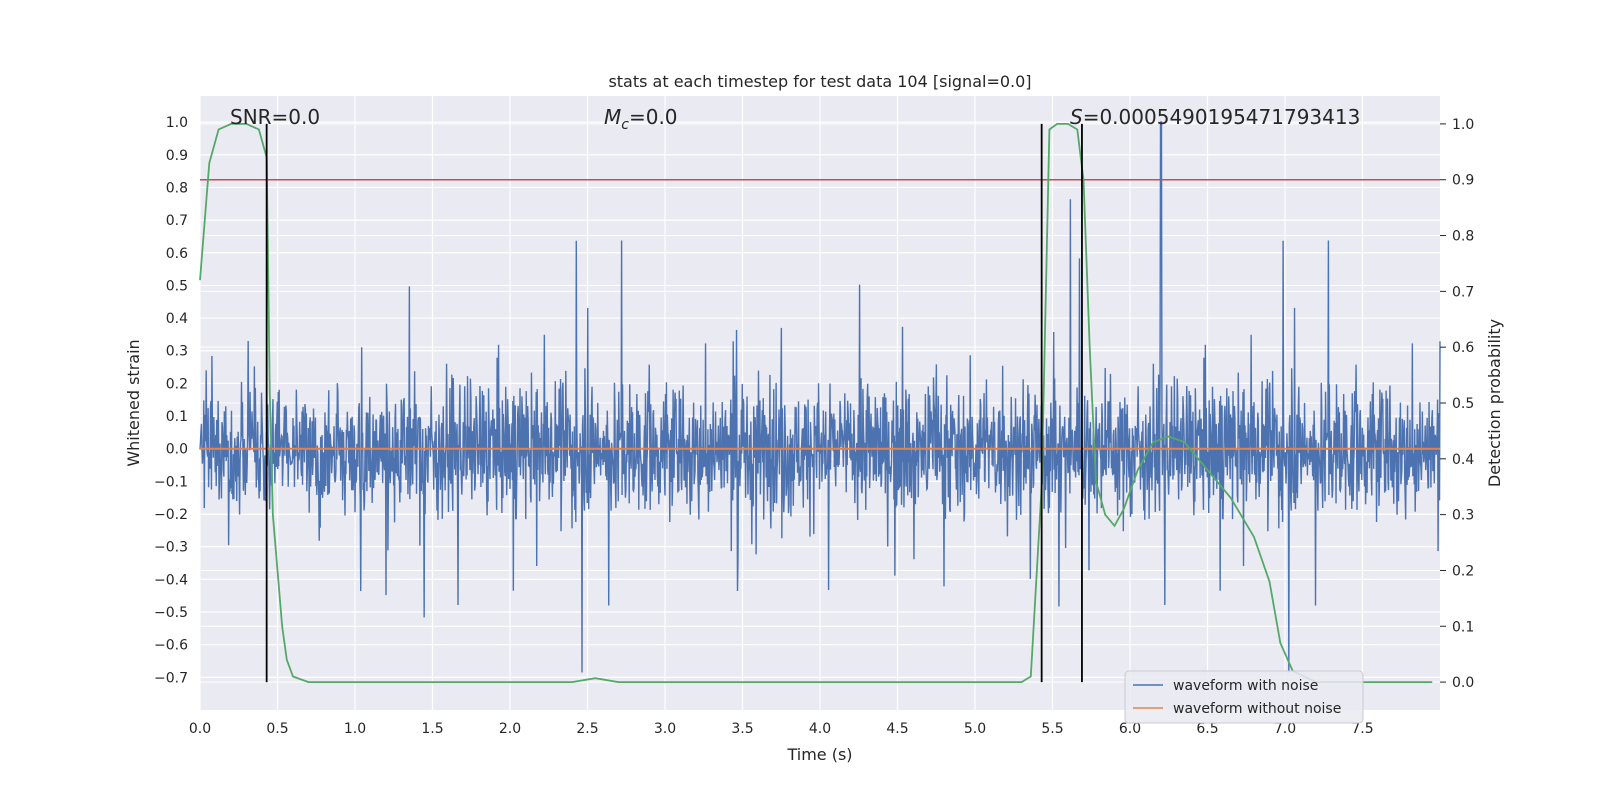 Image resolution: width=1600 pixels, height=800 pixels. What do you see at coordinates (1463, 627) in the screenshot?
I see `y2-tick-label: 0.1` at bounding box center [1463, 627].